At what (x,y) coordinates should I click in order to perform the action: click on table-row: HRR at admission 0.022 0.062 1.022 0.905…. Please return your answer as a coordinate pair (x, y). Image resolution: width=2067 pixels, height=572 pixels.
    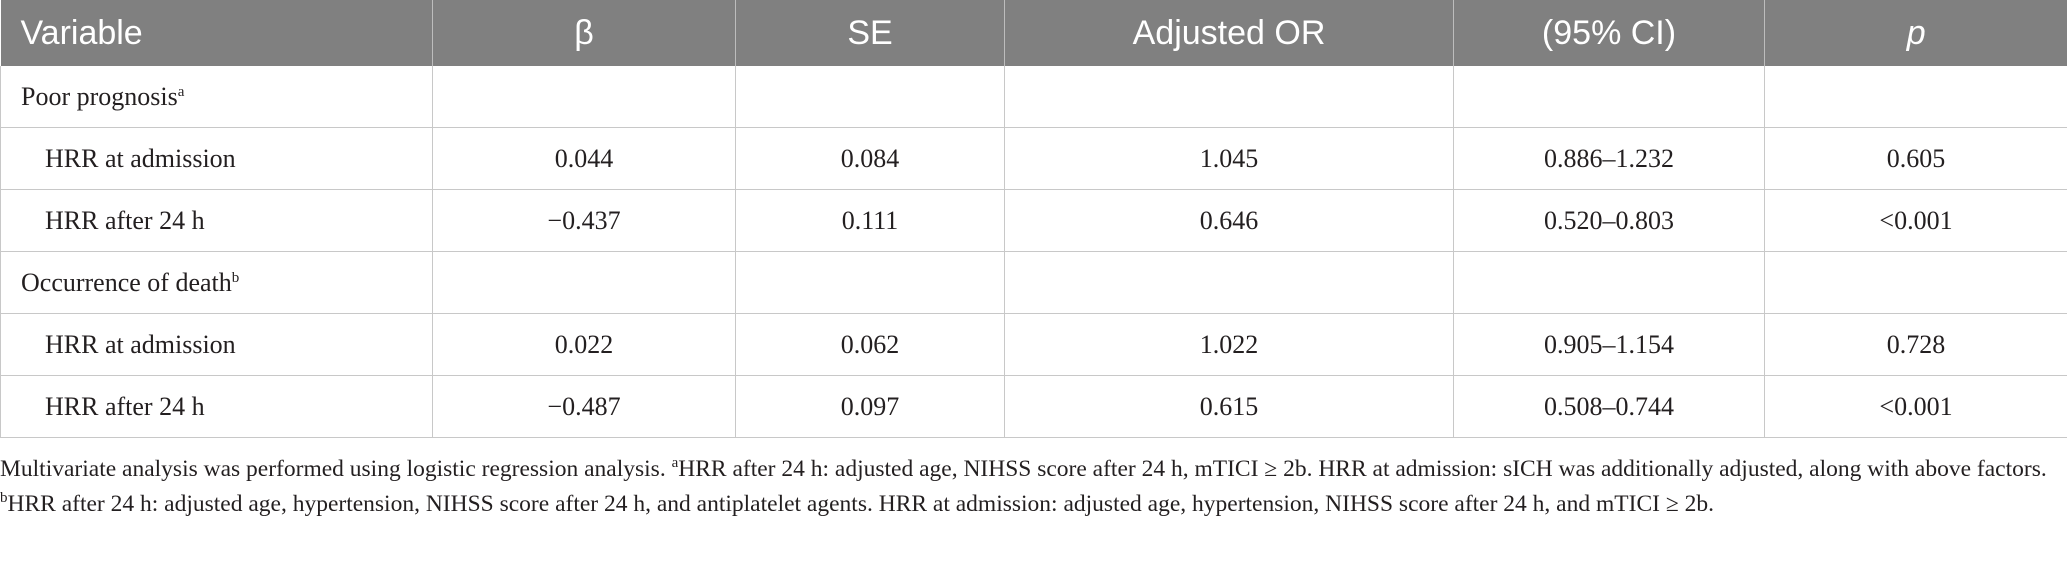
    Looking at the image, I should click on (1033, 344).